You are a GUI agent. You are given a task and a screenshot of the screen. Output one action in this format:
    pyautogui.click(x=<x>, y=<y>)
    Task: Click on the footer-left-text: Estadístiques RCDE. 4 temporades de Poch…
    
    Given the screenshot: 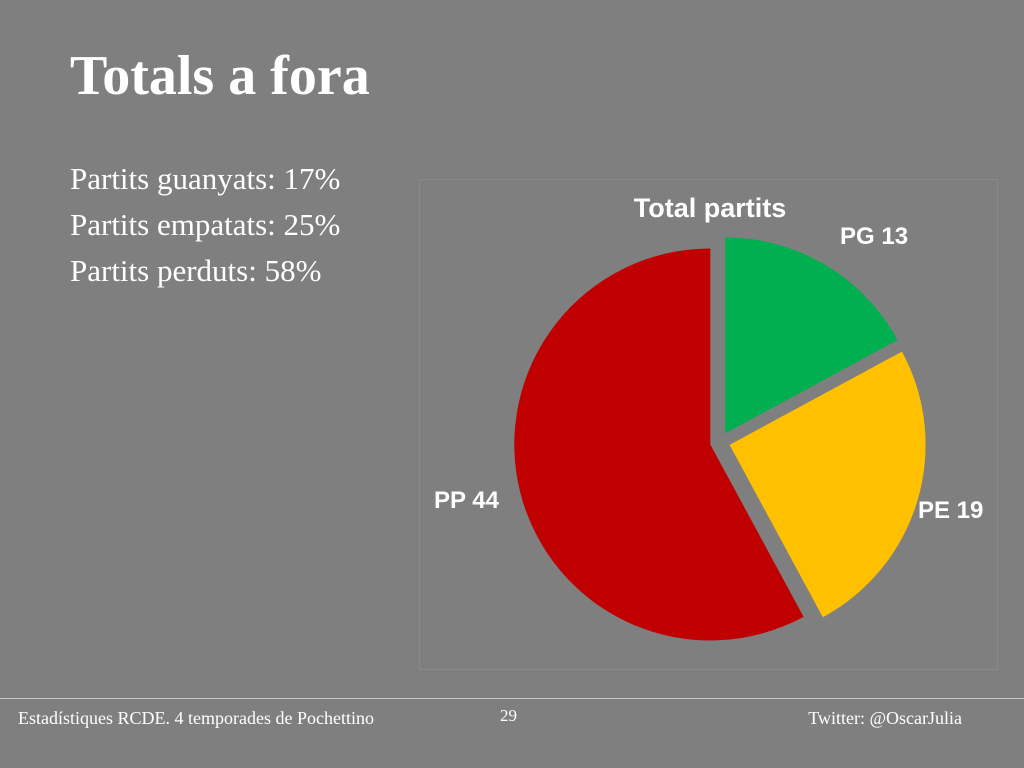 What is the action you would take?
    pyautogui.click(x=196, y=718)
    